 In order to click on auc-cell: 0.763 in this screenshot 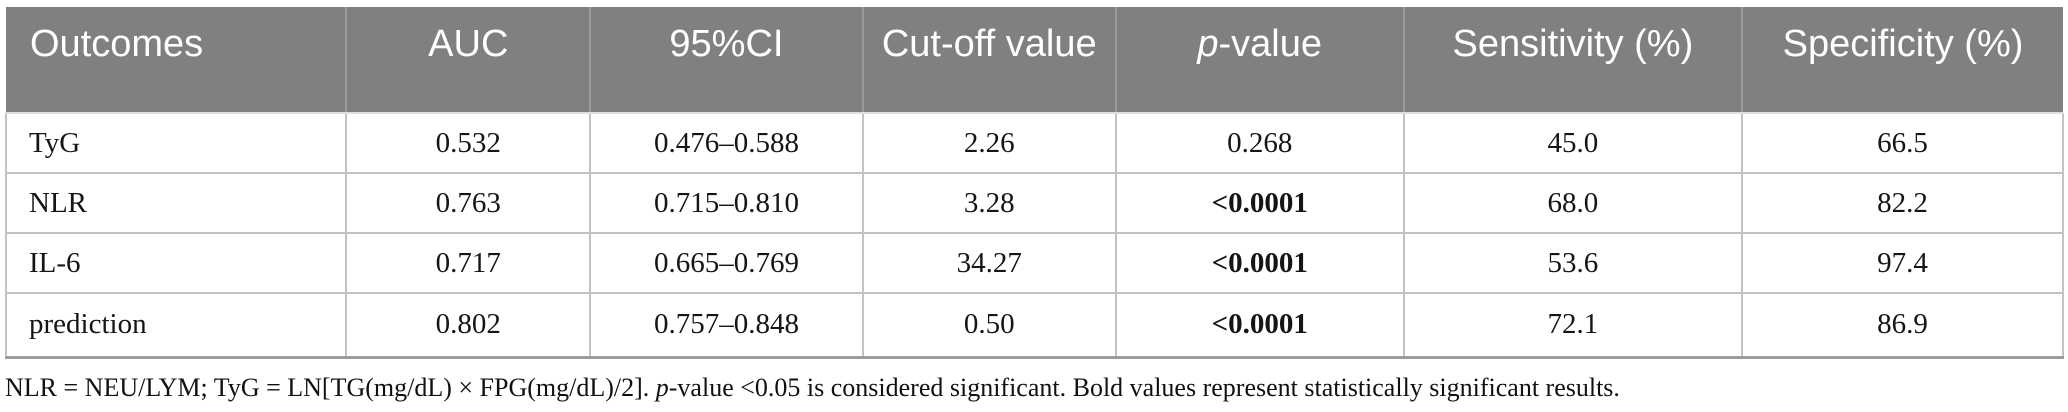, I will do `click(469, 203)`.